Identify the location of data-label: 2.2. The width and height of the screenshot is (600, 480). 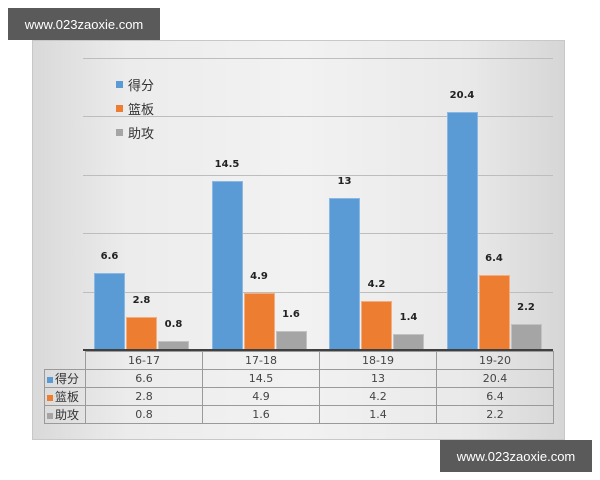
(526, 308).